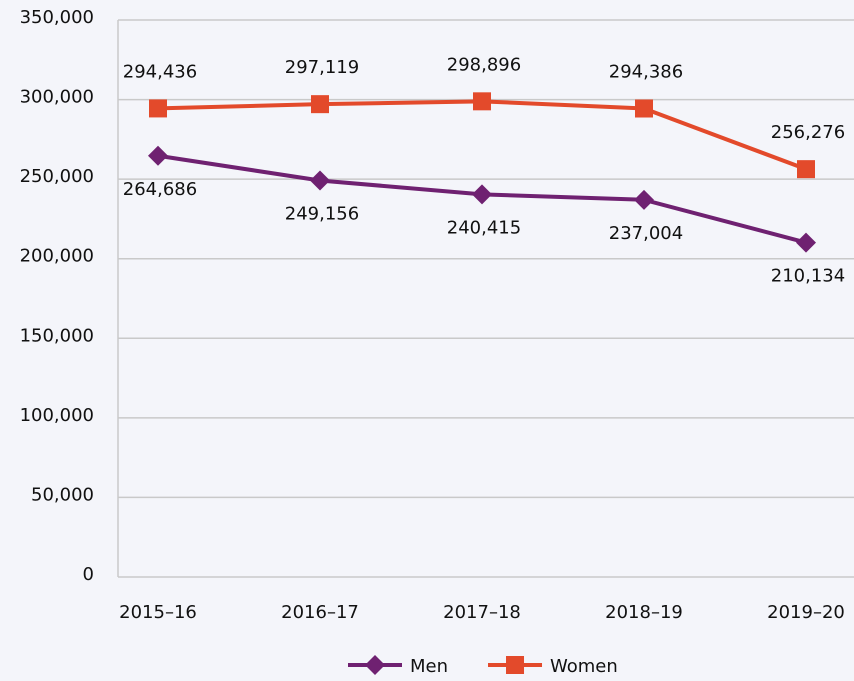 This screenshot has height=681, width=854. Describe the element at coordinates (484, 64) in the screenshot. I see `data-label: 298,896` at that location.